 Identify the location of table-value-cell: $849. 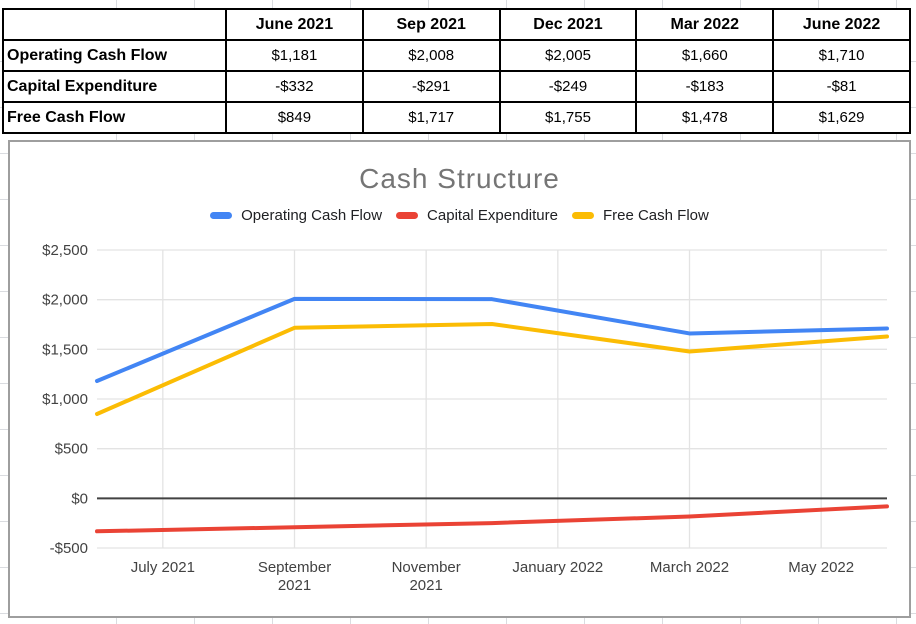
(294, 117).